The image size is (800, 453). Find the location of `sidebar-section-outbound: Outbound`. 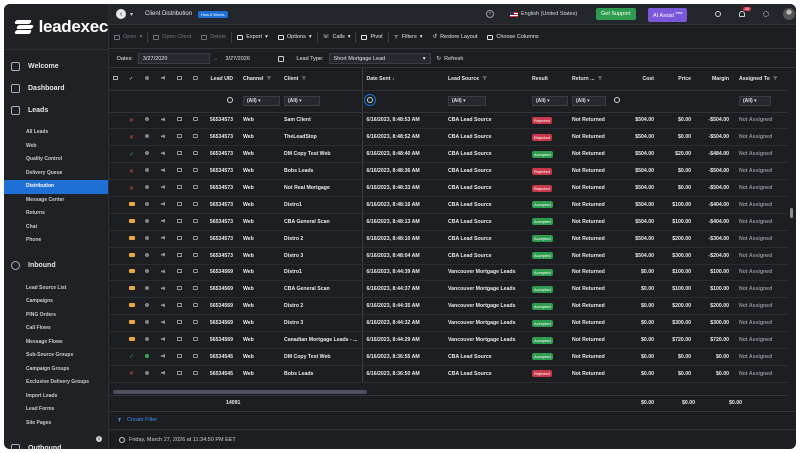

sidebar-section-outbound: Outbound is located at coordinates (56, 443).